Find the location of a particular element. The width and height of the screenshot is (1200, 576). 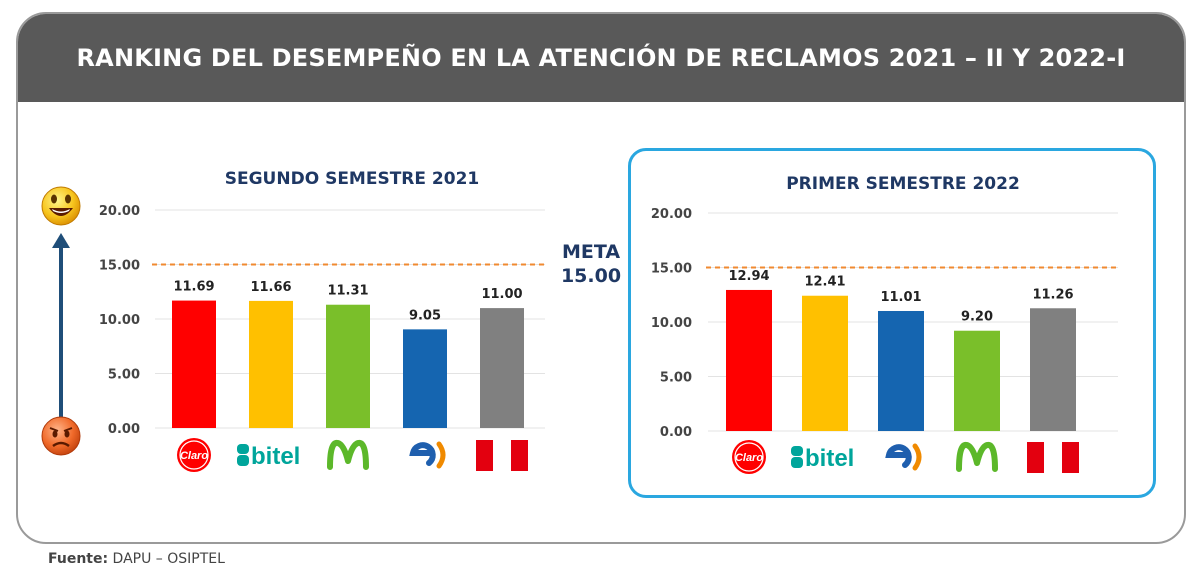

meta-value: 15.00 is located at coordinates (591, 276).